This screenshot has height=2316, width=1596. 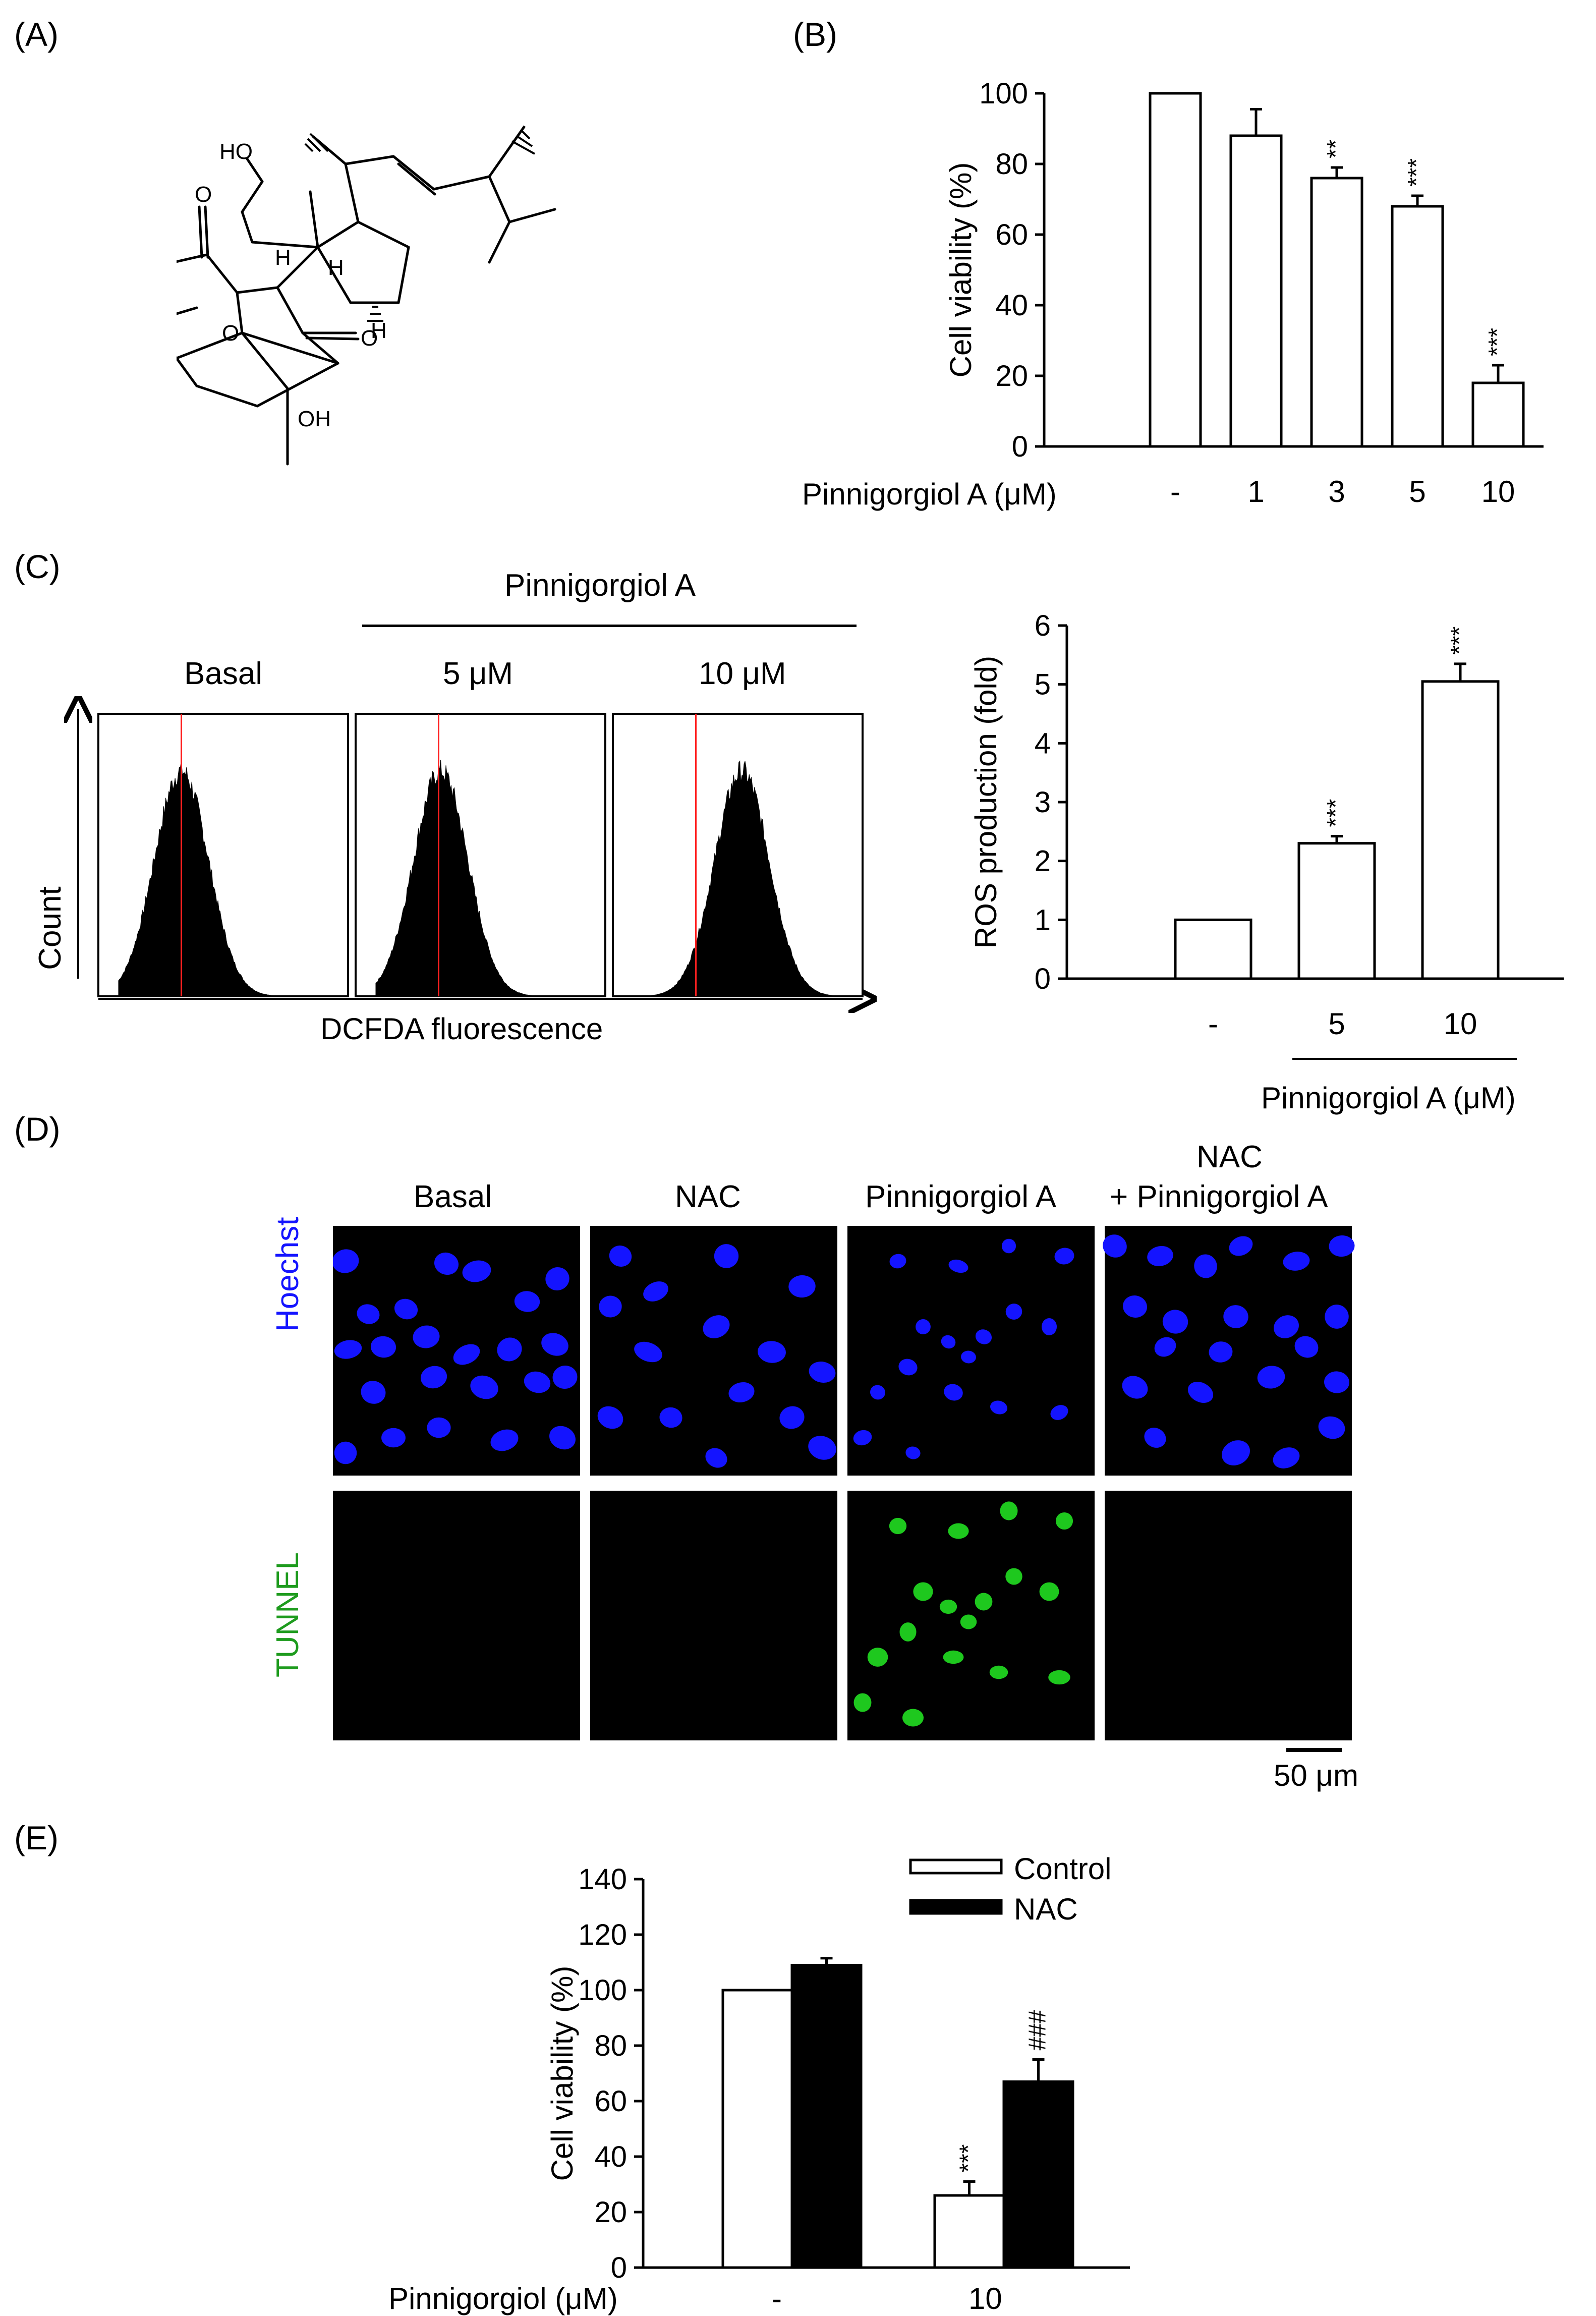 What do you see at coordinates (609, 626) in the screenshot?
I see `treatment-header-line` at bounding box center [609, 626].